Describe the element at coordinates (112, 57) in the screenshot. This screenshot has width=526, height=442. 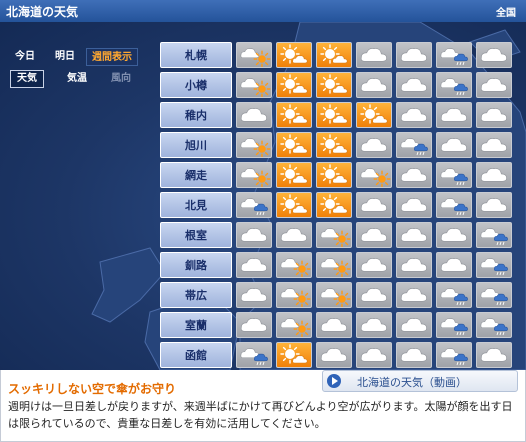
I see `tab-weekly: 週間表示` at that location.